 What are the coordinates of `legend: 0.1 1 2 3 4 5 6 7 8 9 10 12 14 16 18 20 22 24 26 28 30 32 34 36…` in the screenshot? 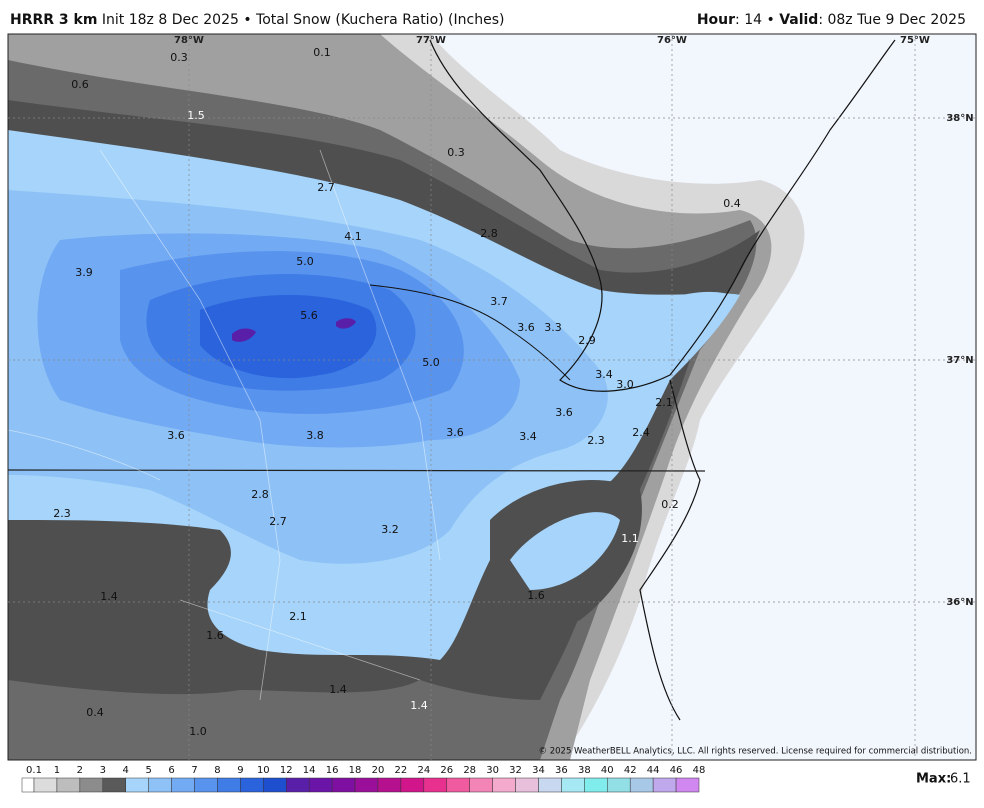 It's located at (363, 779).